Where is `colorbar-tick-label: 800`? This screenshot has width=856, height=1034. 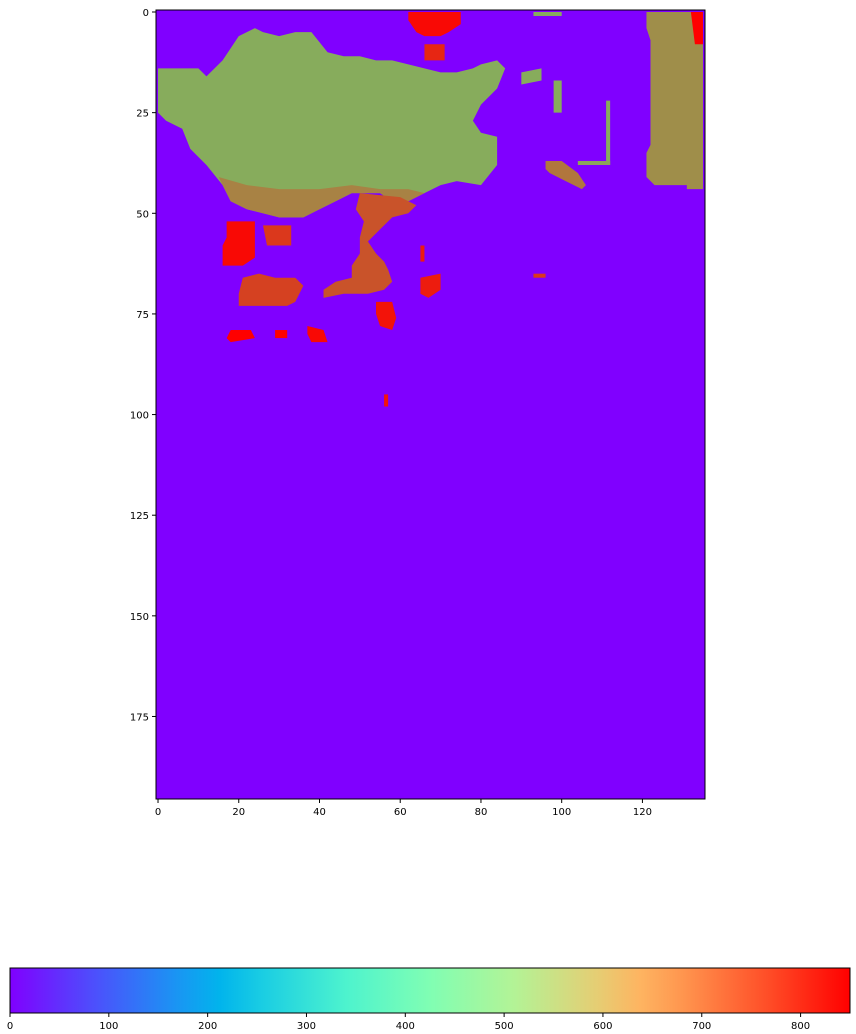
colorbar-tick-label: 800 is located at coordinates (800, 1026).